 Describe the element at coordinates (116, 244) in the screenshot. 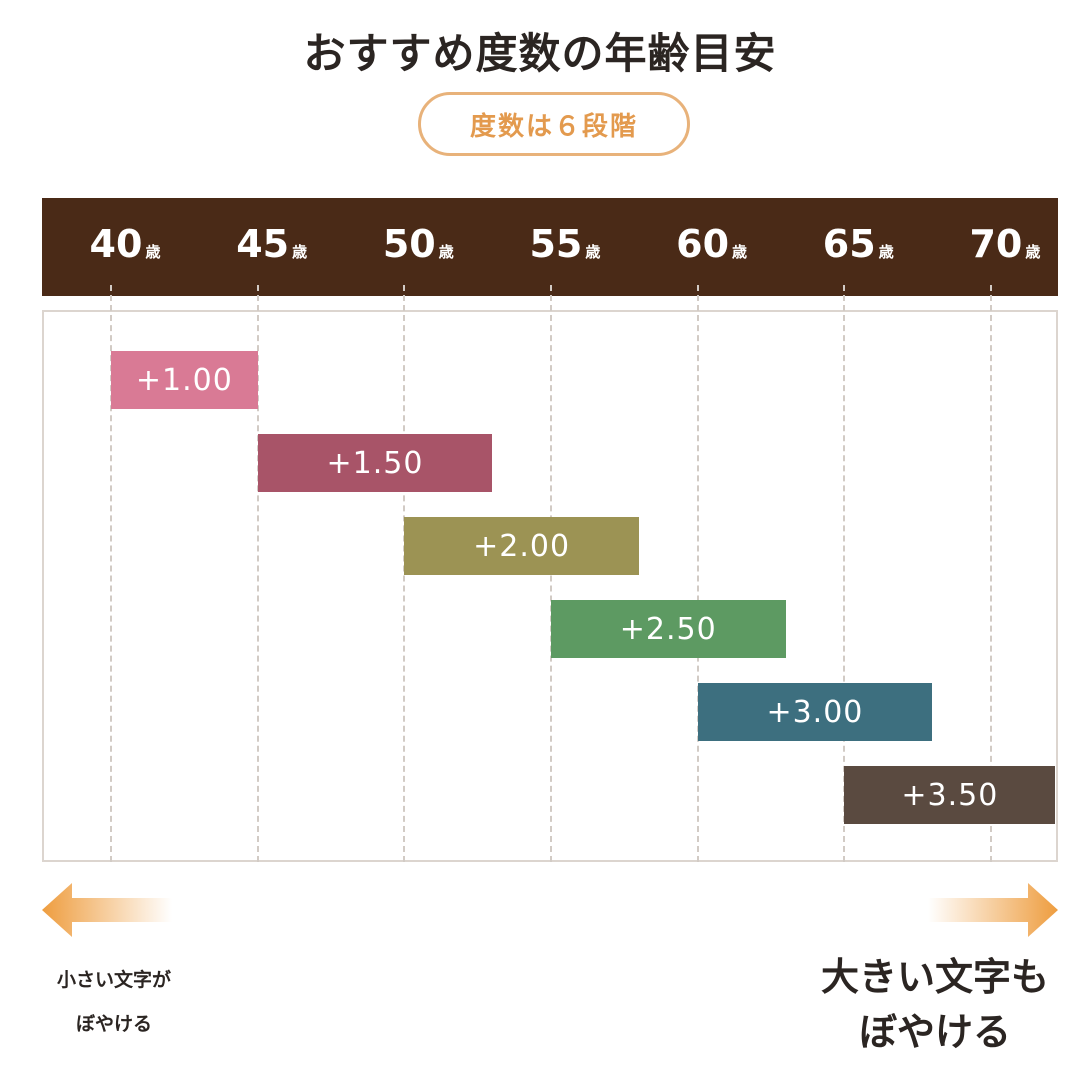

I see `age-tick-number: 40` at that location.